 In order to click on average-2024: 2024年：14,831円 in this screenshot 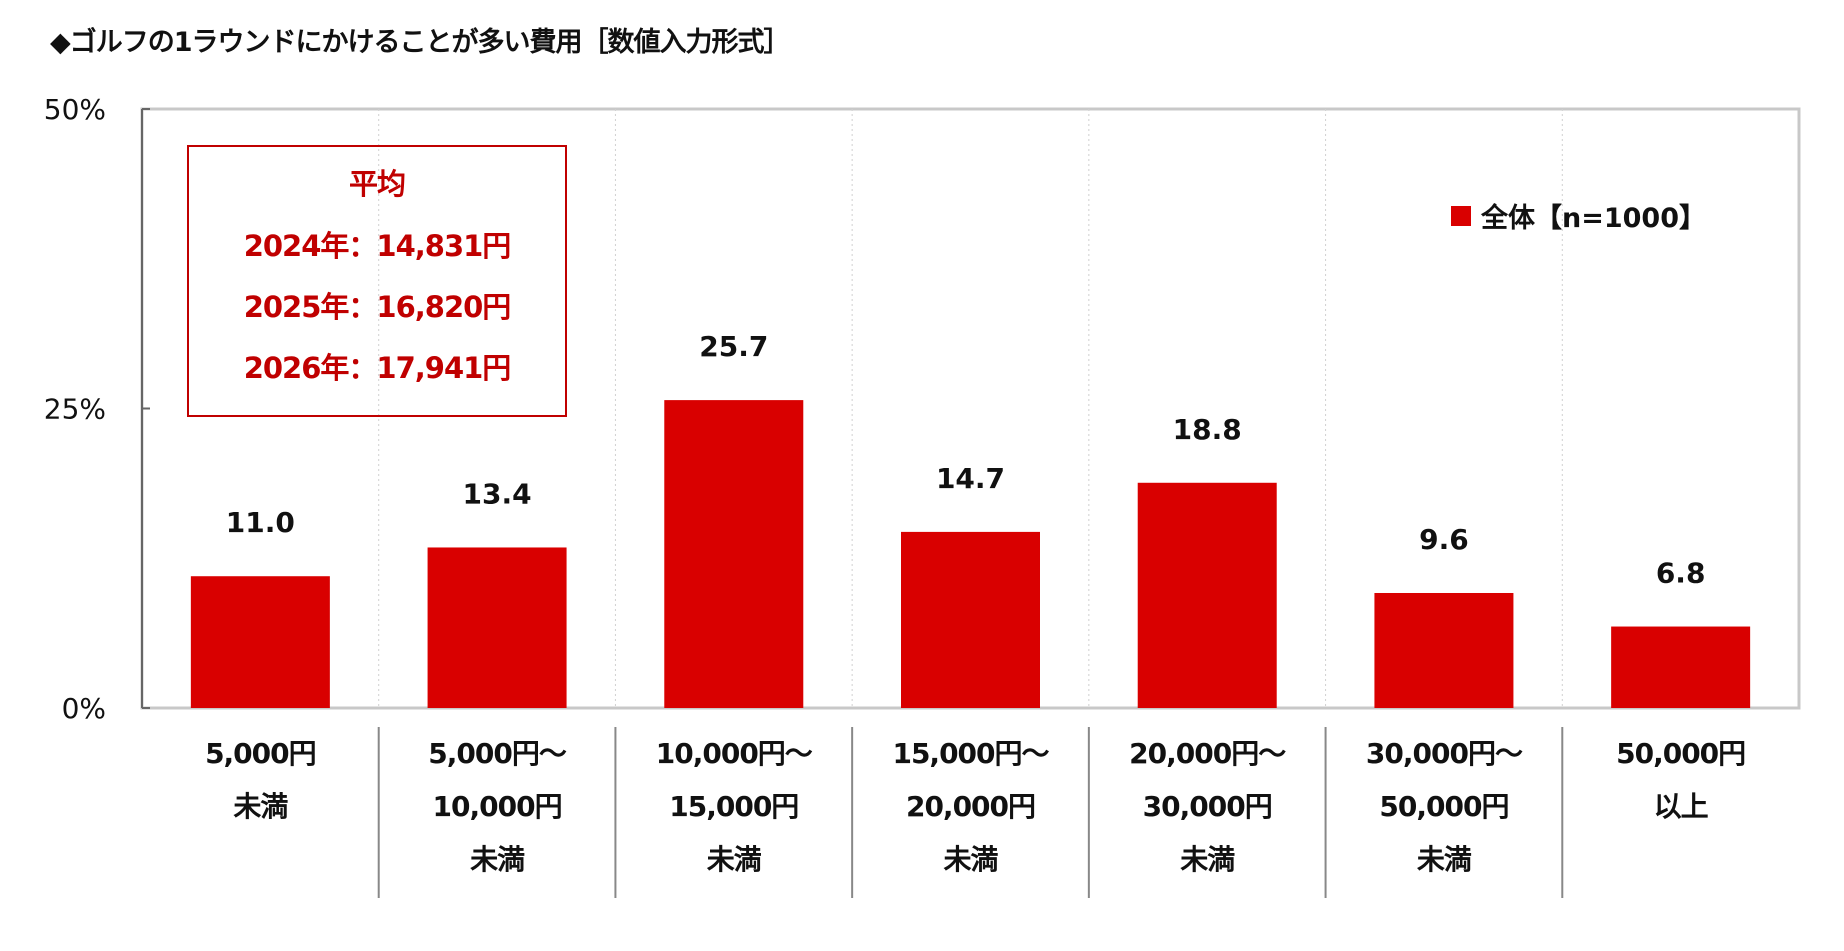, I will do `click(377, 246)`.